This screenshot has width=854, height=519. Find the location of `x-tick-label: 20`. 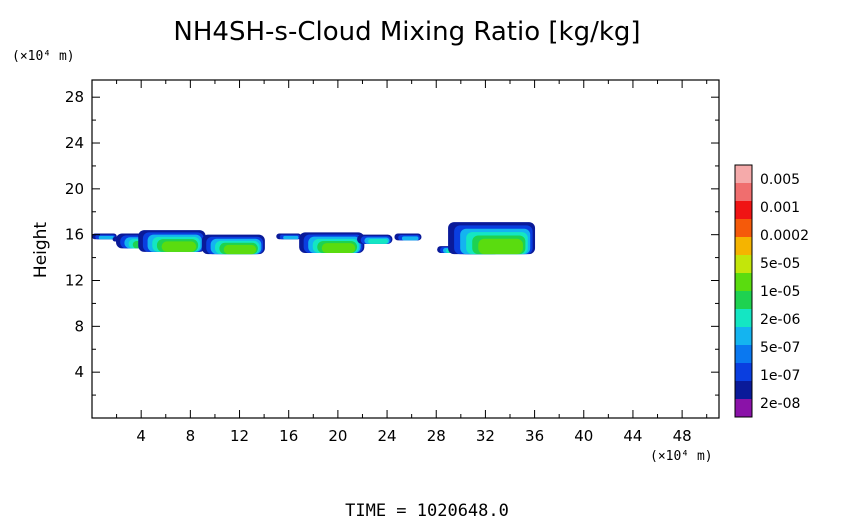

x-tick-label: 20 is located at coordinates (337, 436).